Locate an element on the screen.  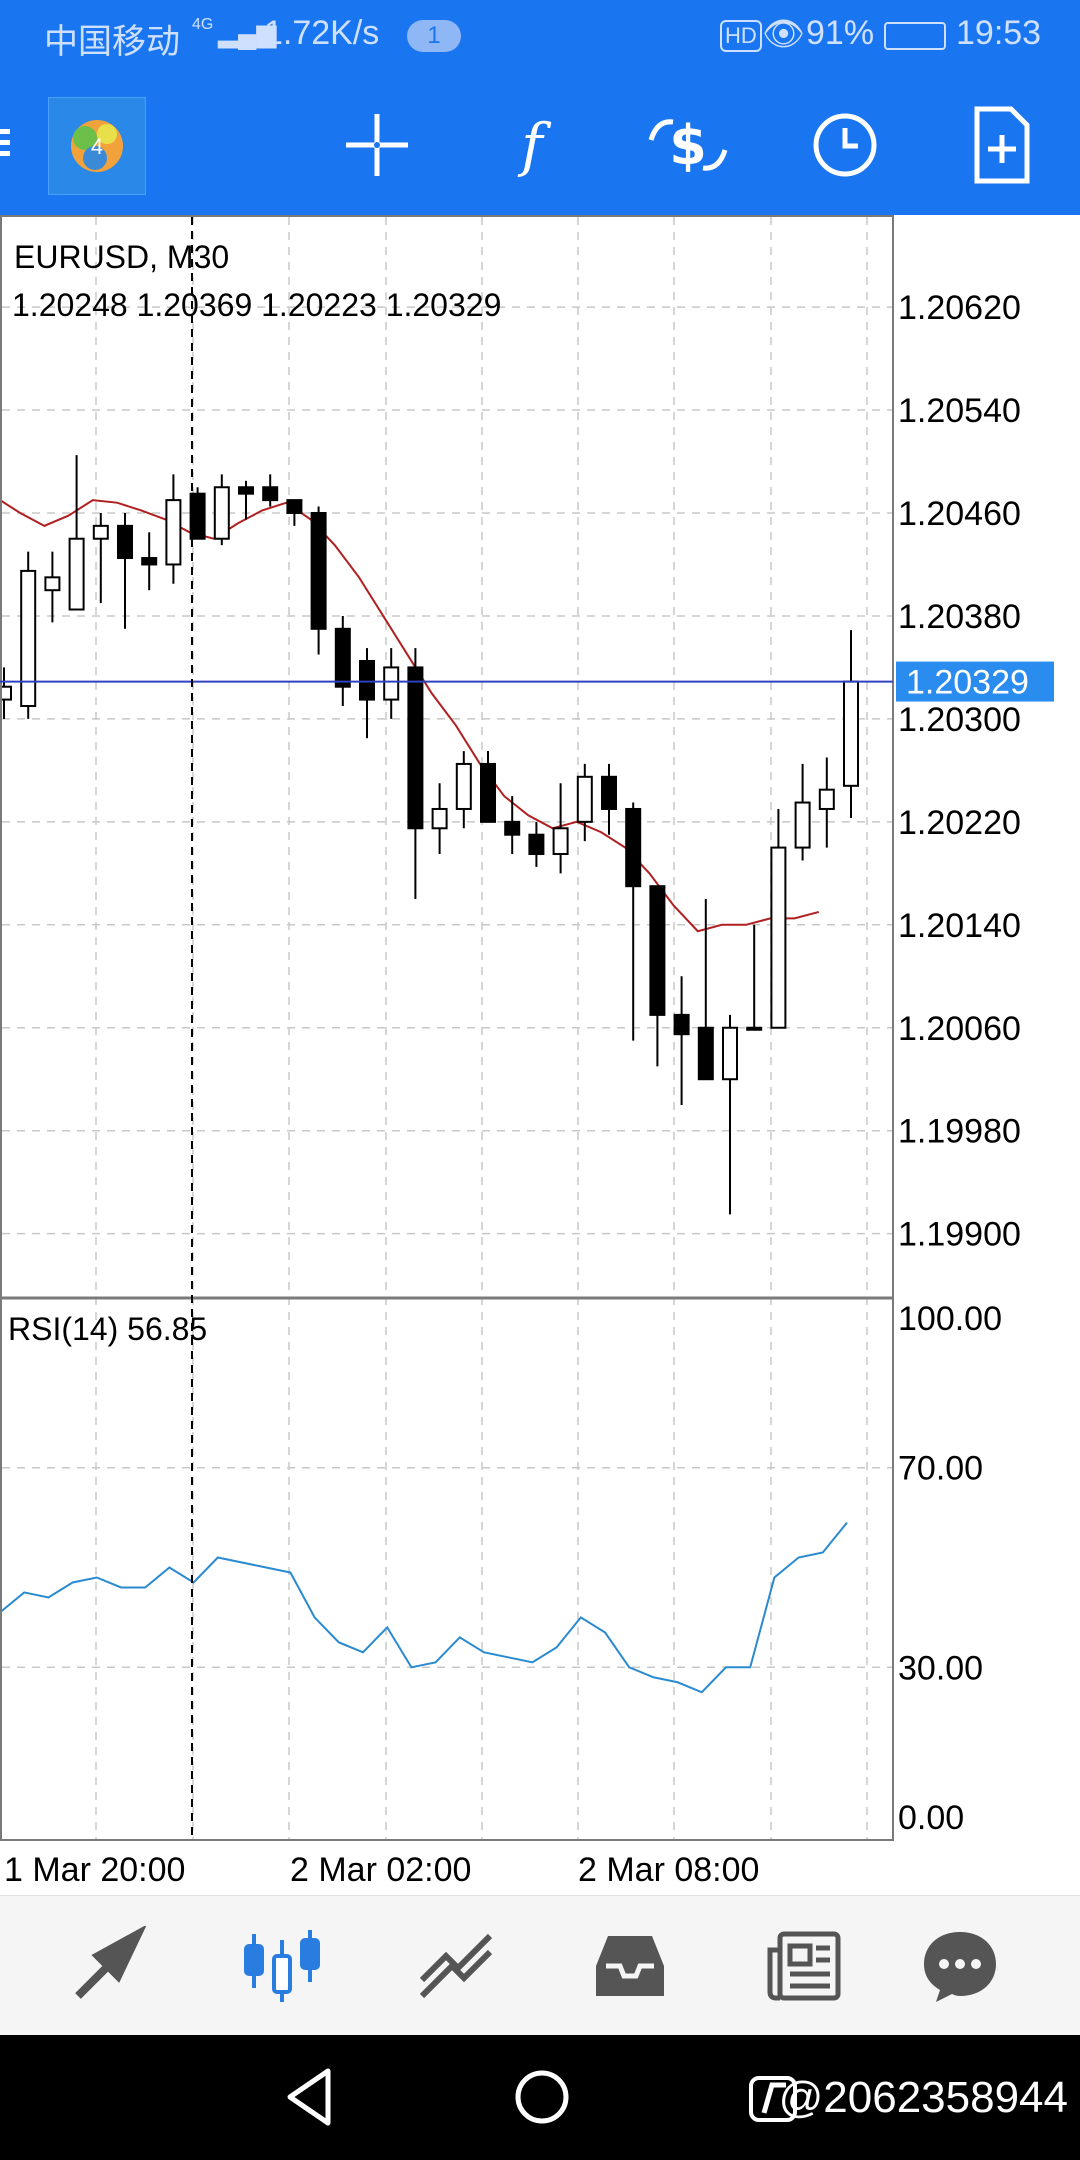
price-tick-label: 1.20060 is located at coordinates (959, 1029).